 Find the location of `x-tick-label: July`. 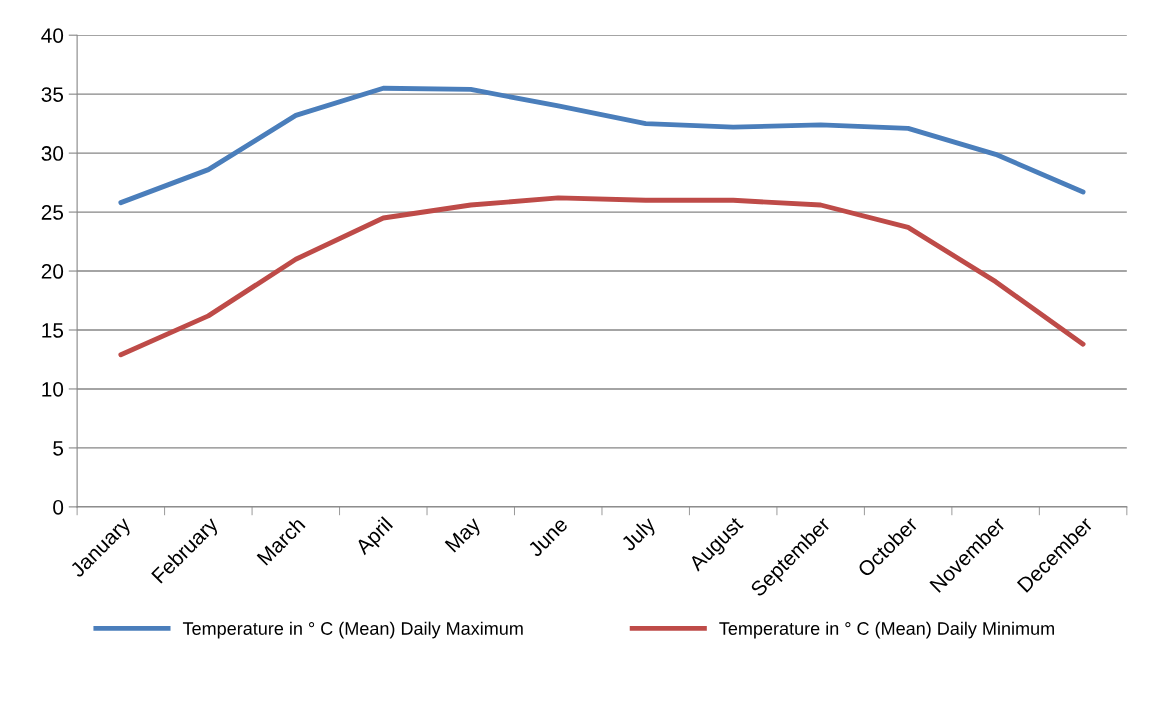

x-tick-label: July is located at coordinates (639, 535).